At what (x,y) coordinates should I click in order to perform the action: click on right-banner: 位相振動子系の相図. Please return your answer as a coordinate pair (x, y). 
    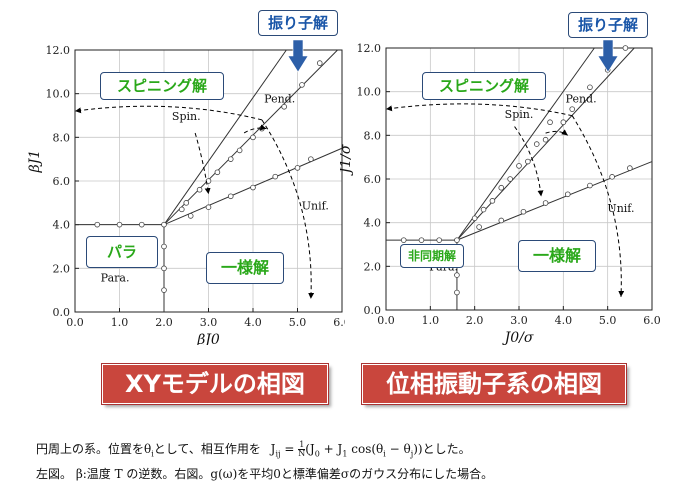
    Looking at the image, I should click on (494, 384).